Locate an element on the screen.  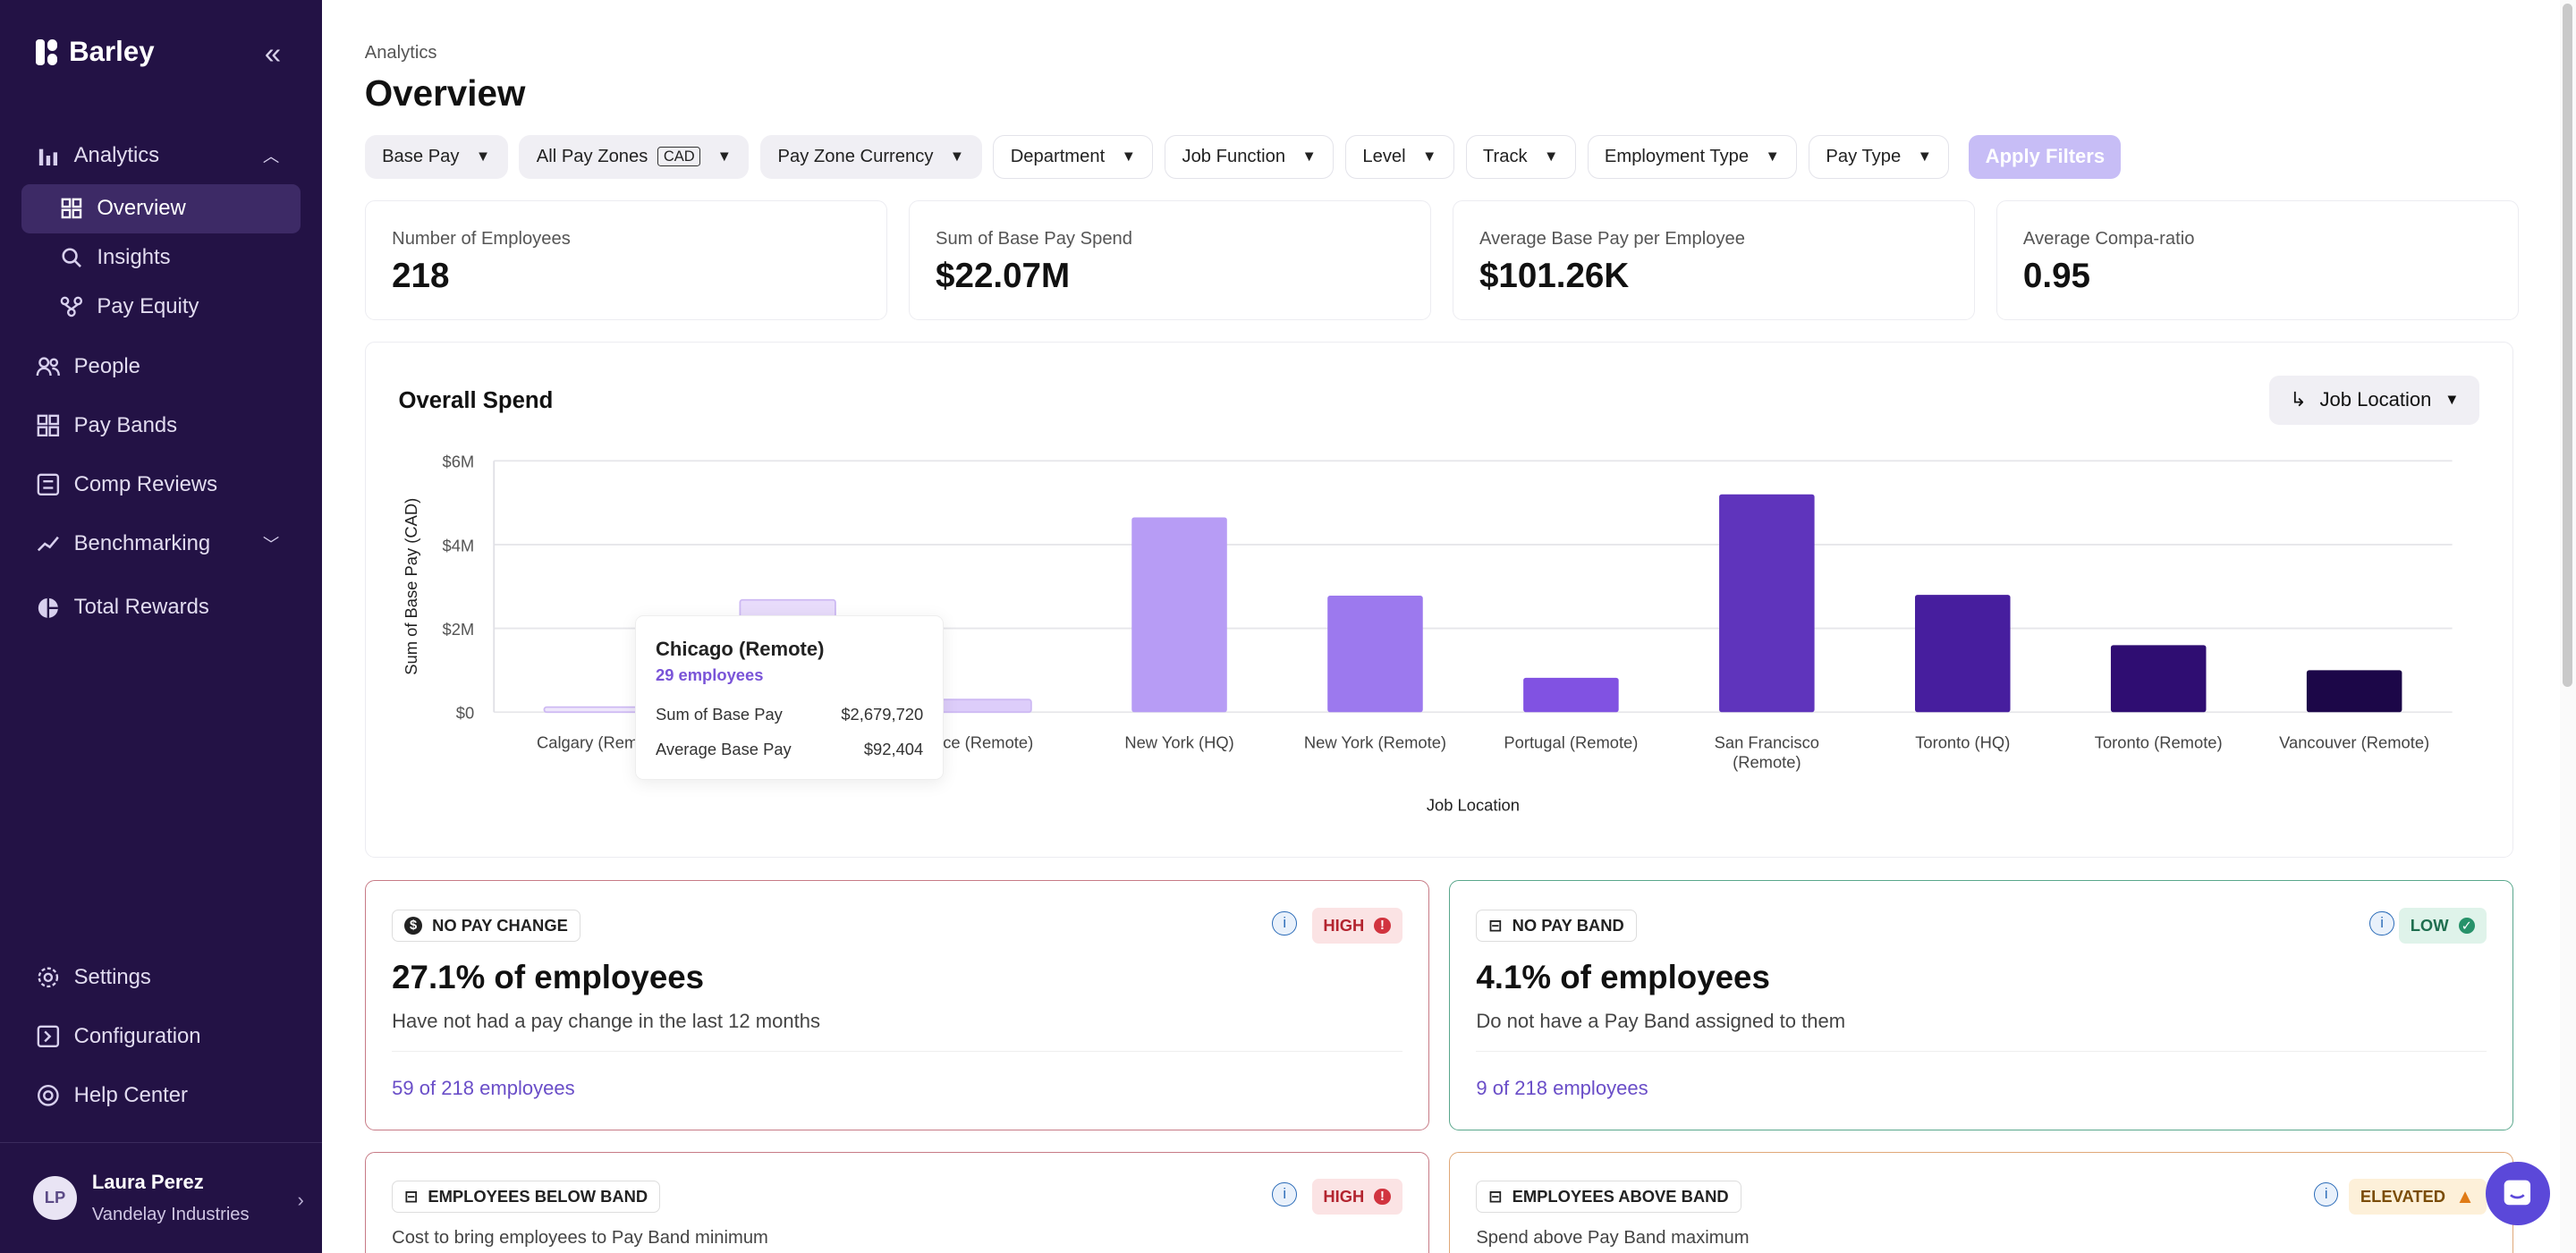
department-filter-label: Department is located at coordinates (1058, 156).